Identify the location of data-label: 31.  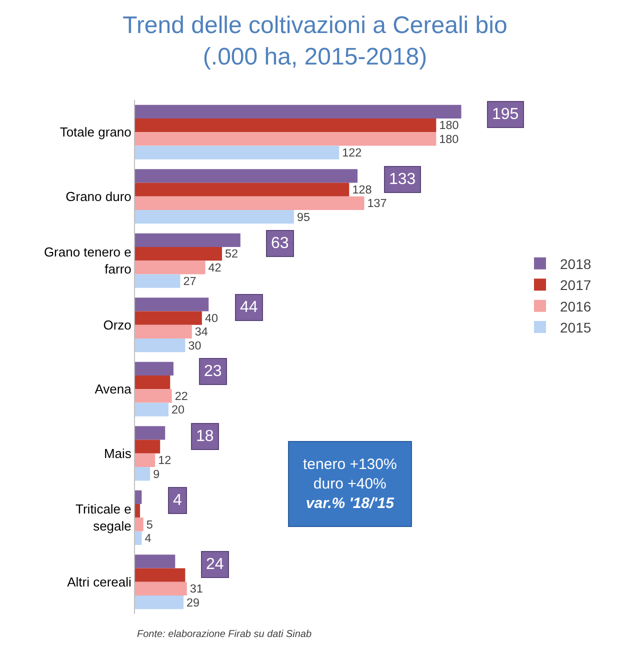
(196, 589).